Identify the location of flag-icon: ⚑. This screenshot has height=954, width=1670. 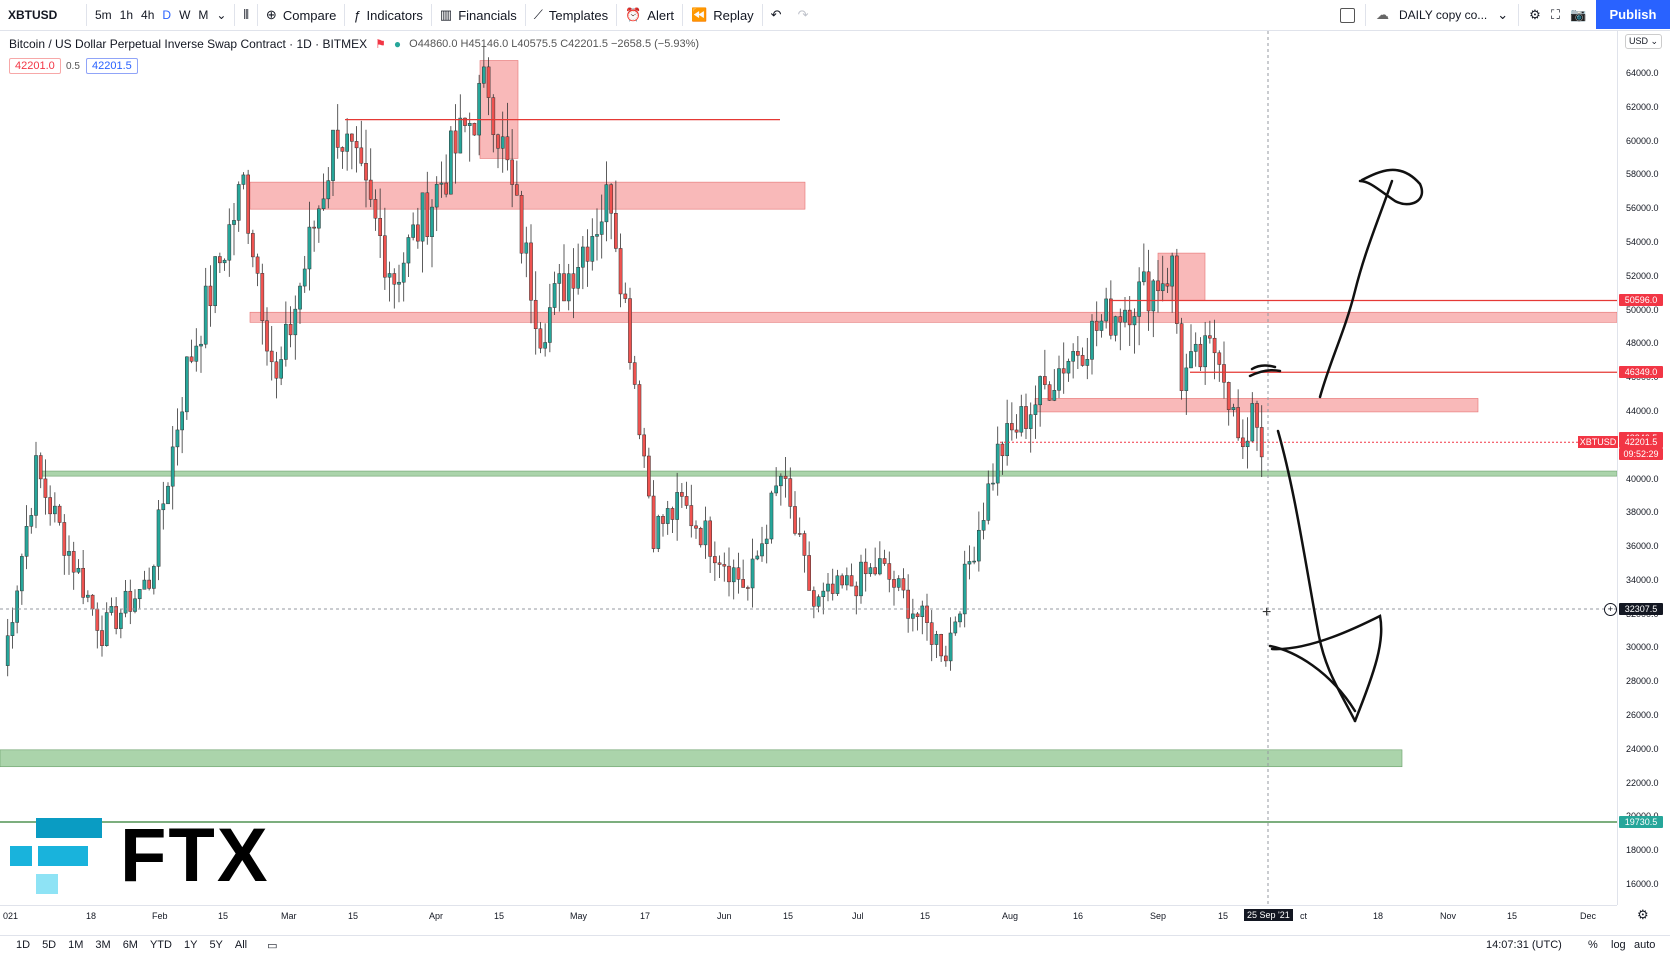
(380, 44).